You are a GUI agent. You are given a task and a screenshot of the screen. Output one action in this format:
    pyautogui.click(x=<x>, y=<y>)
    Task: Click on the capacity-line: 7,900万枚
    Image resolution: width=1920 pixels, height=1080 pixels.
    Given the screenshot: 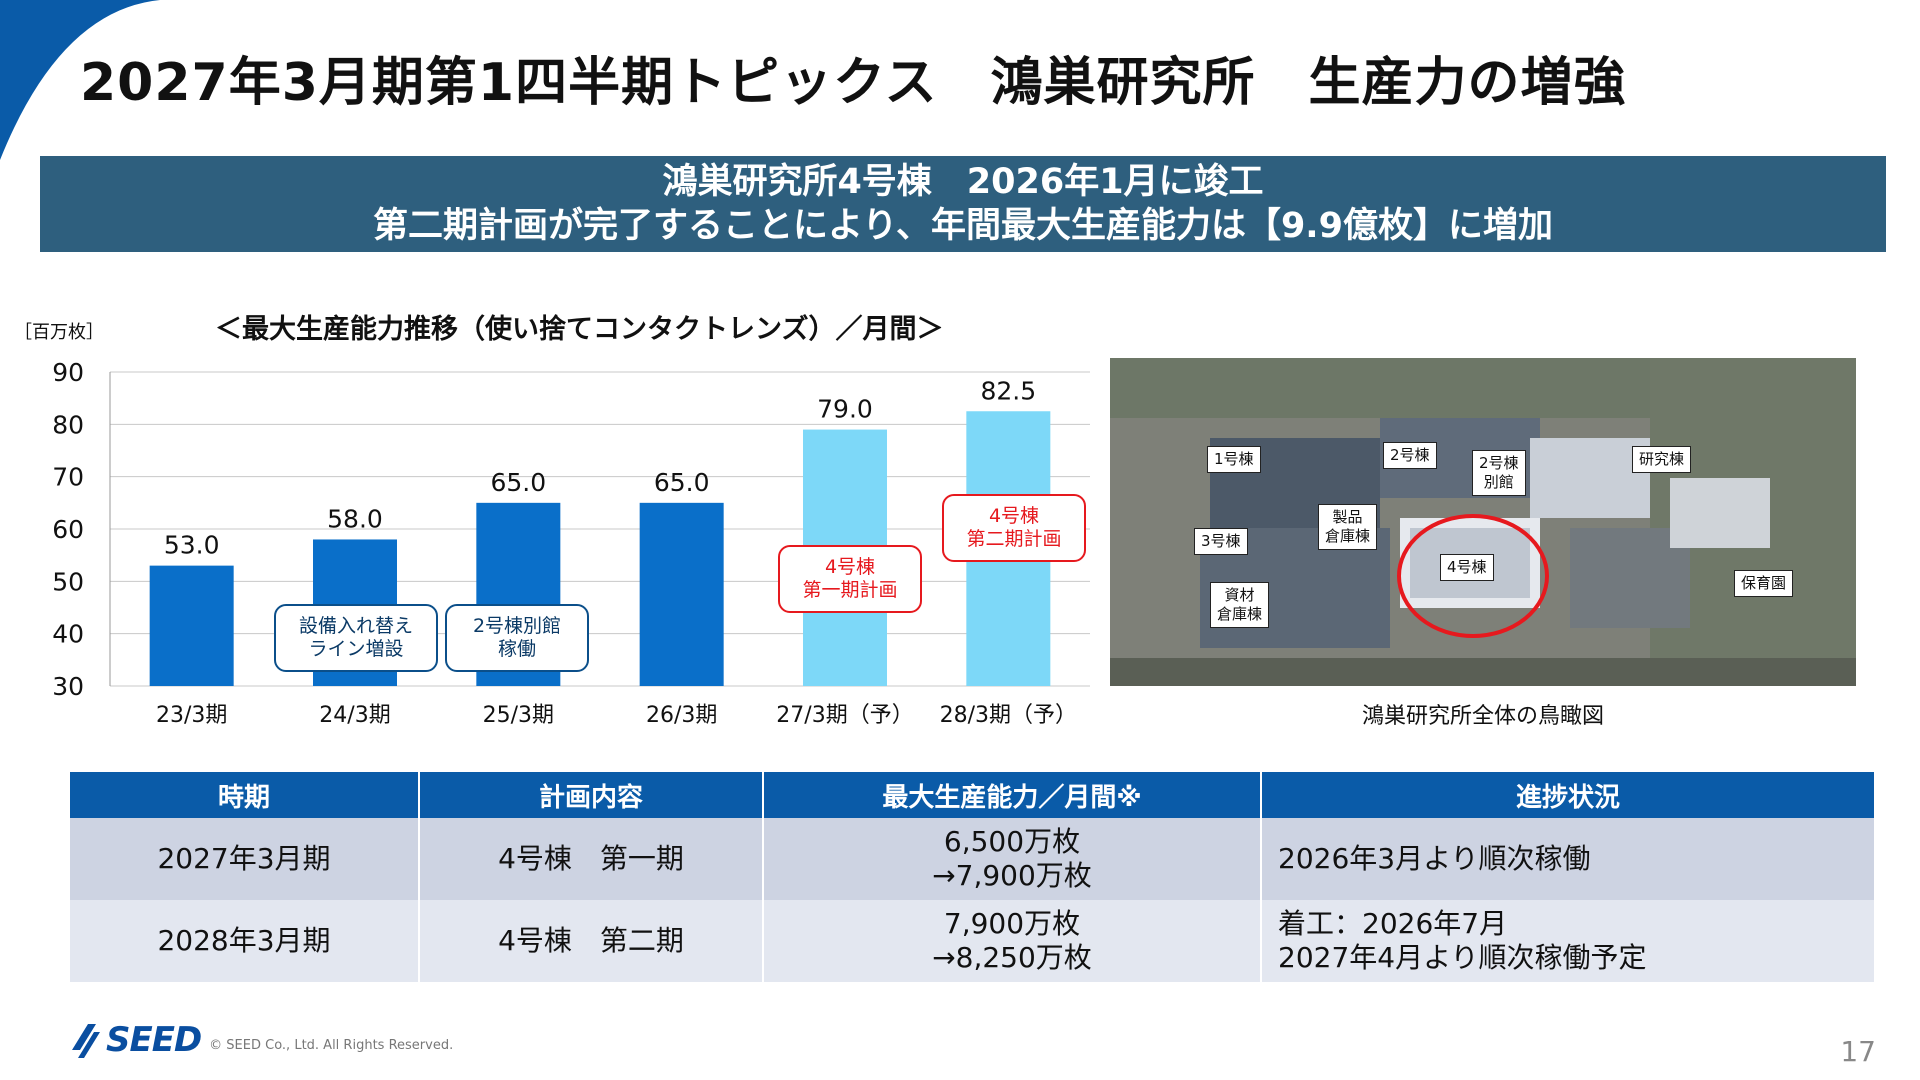 What is the action you would take?
    pyautogui.click(x=1012, y=923)
    